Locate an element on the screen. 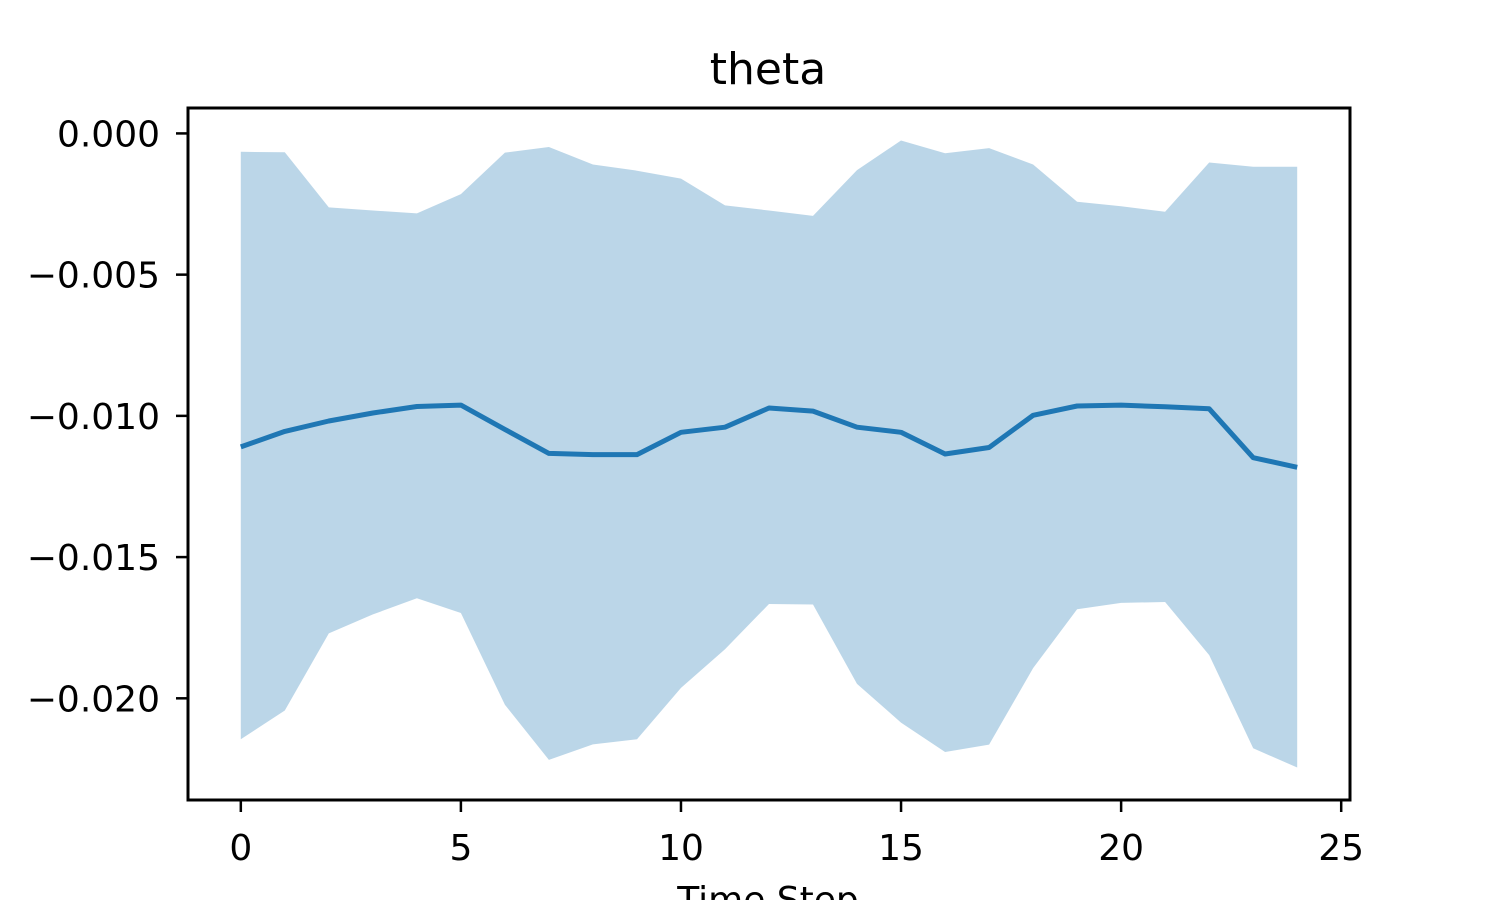 The height and width of the screenshot is (900, 1500). y-tick-label: −0.005 is located at coordinates (93, 276).